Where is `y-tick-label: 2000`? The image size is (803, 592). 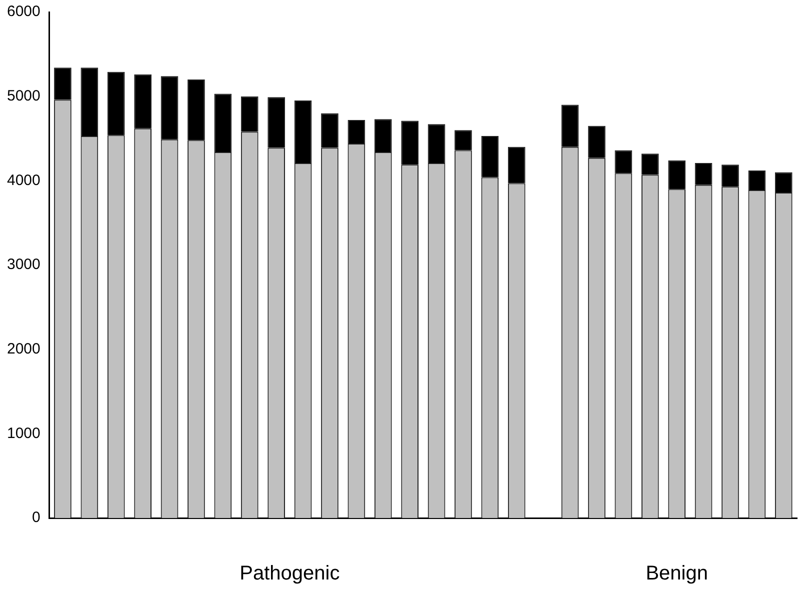 y-tick-label: 2000 is located at coordinates (23, 349).